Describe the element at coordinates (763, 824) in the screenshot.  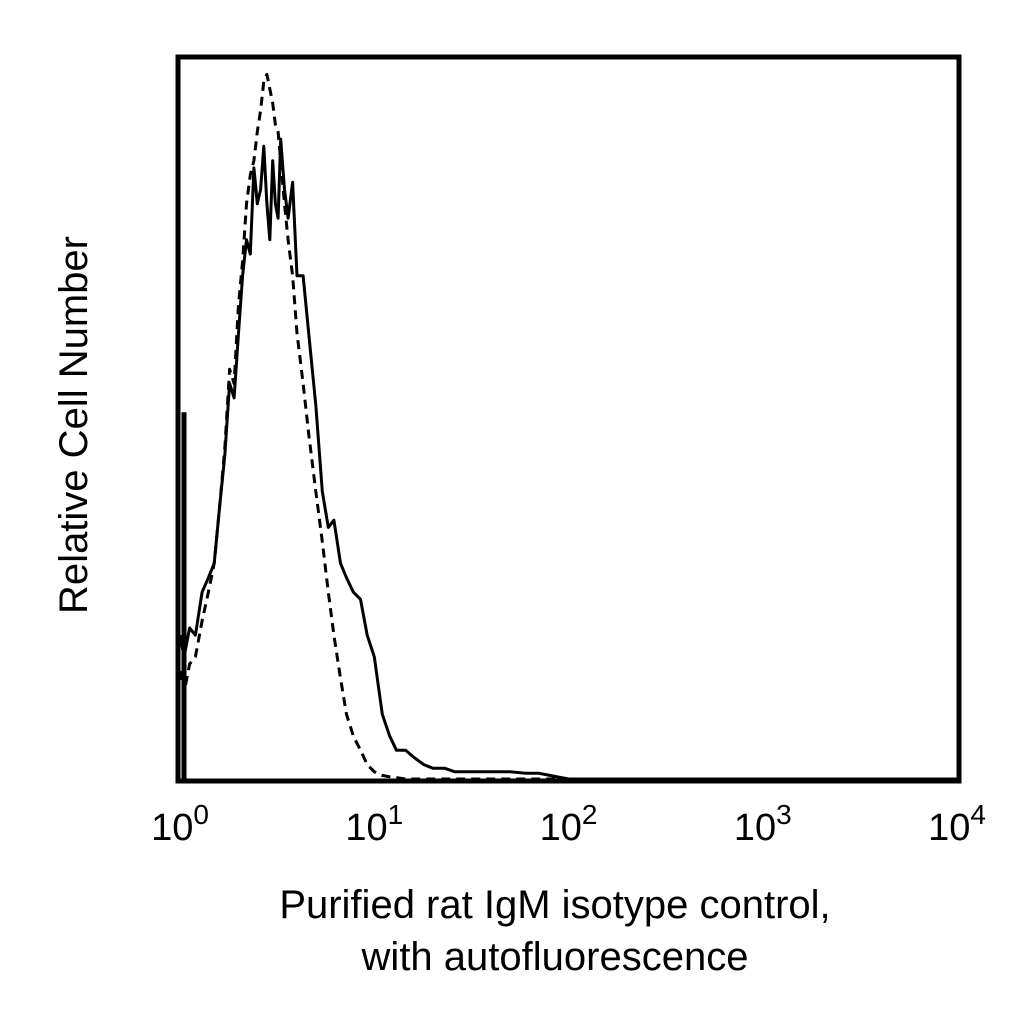
I see `x-tick-label: 10³` at that location.